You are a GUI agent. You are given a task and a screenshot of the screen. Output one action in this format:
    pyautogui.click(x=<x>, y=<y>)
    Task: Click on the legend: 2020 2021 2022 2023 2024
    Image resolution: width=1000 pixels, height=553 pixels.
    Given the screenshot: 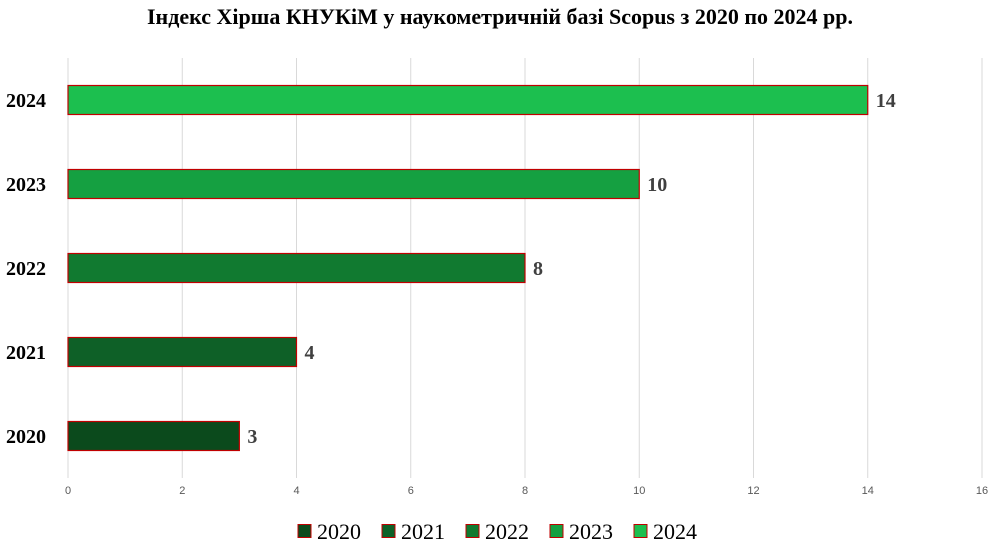 What is the action you would take?
    pyautogui.click(x=497, y=531)
    